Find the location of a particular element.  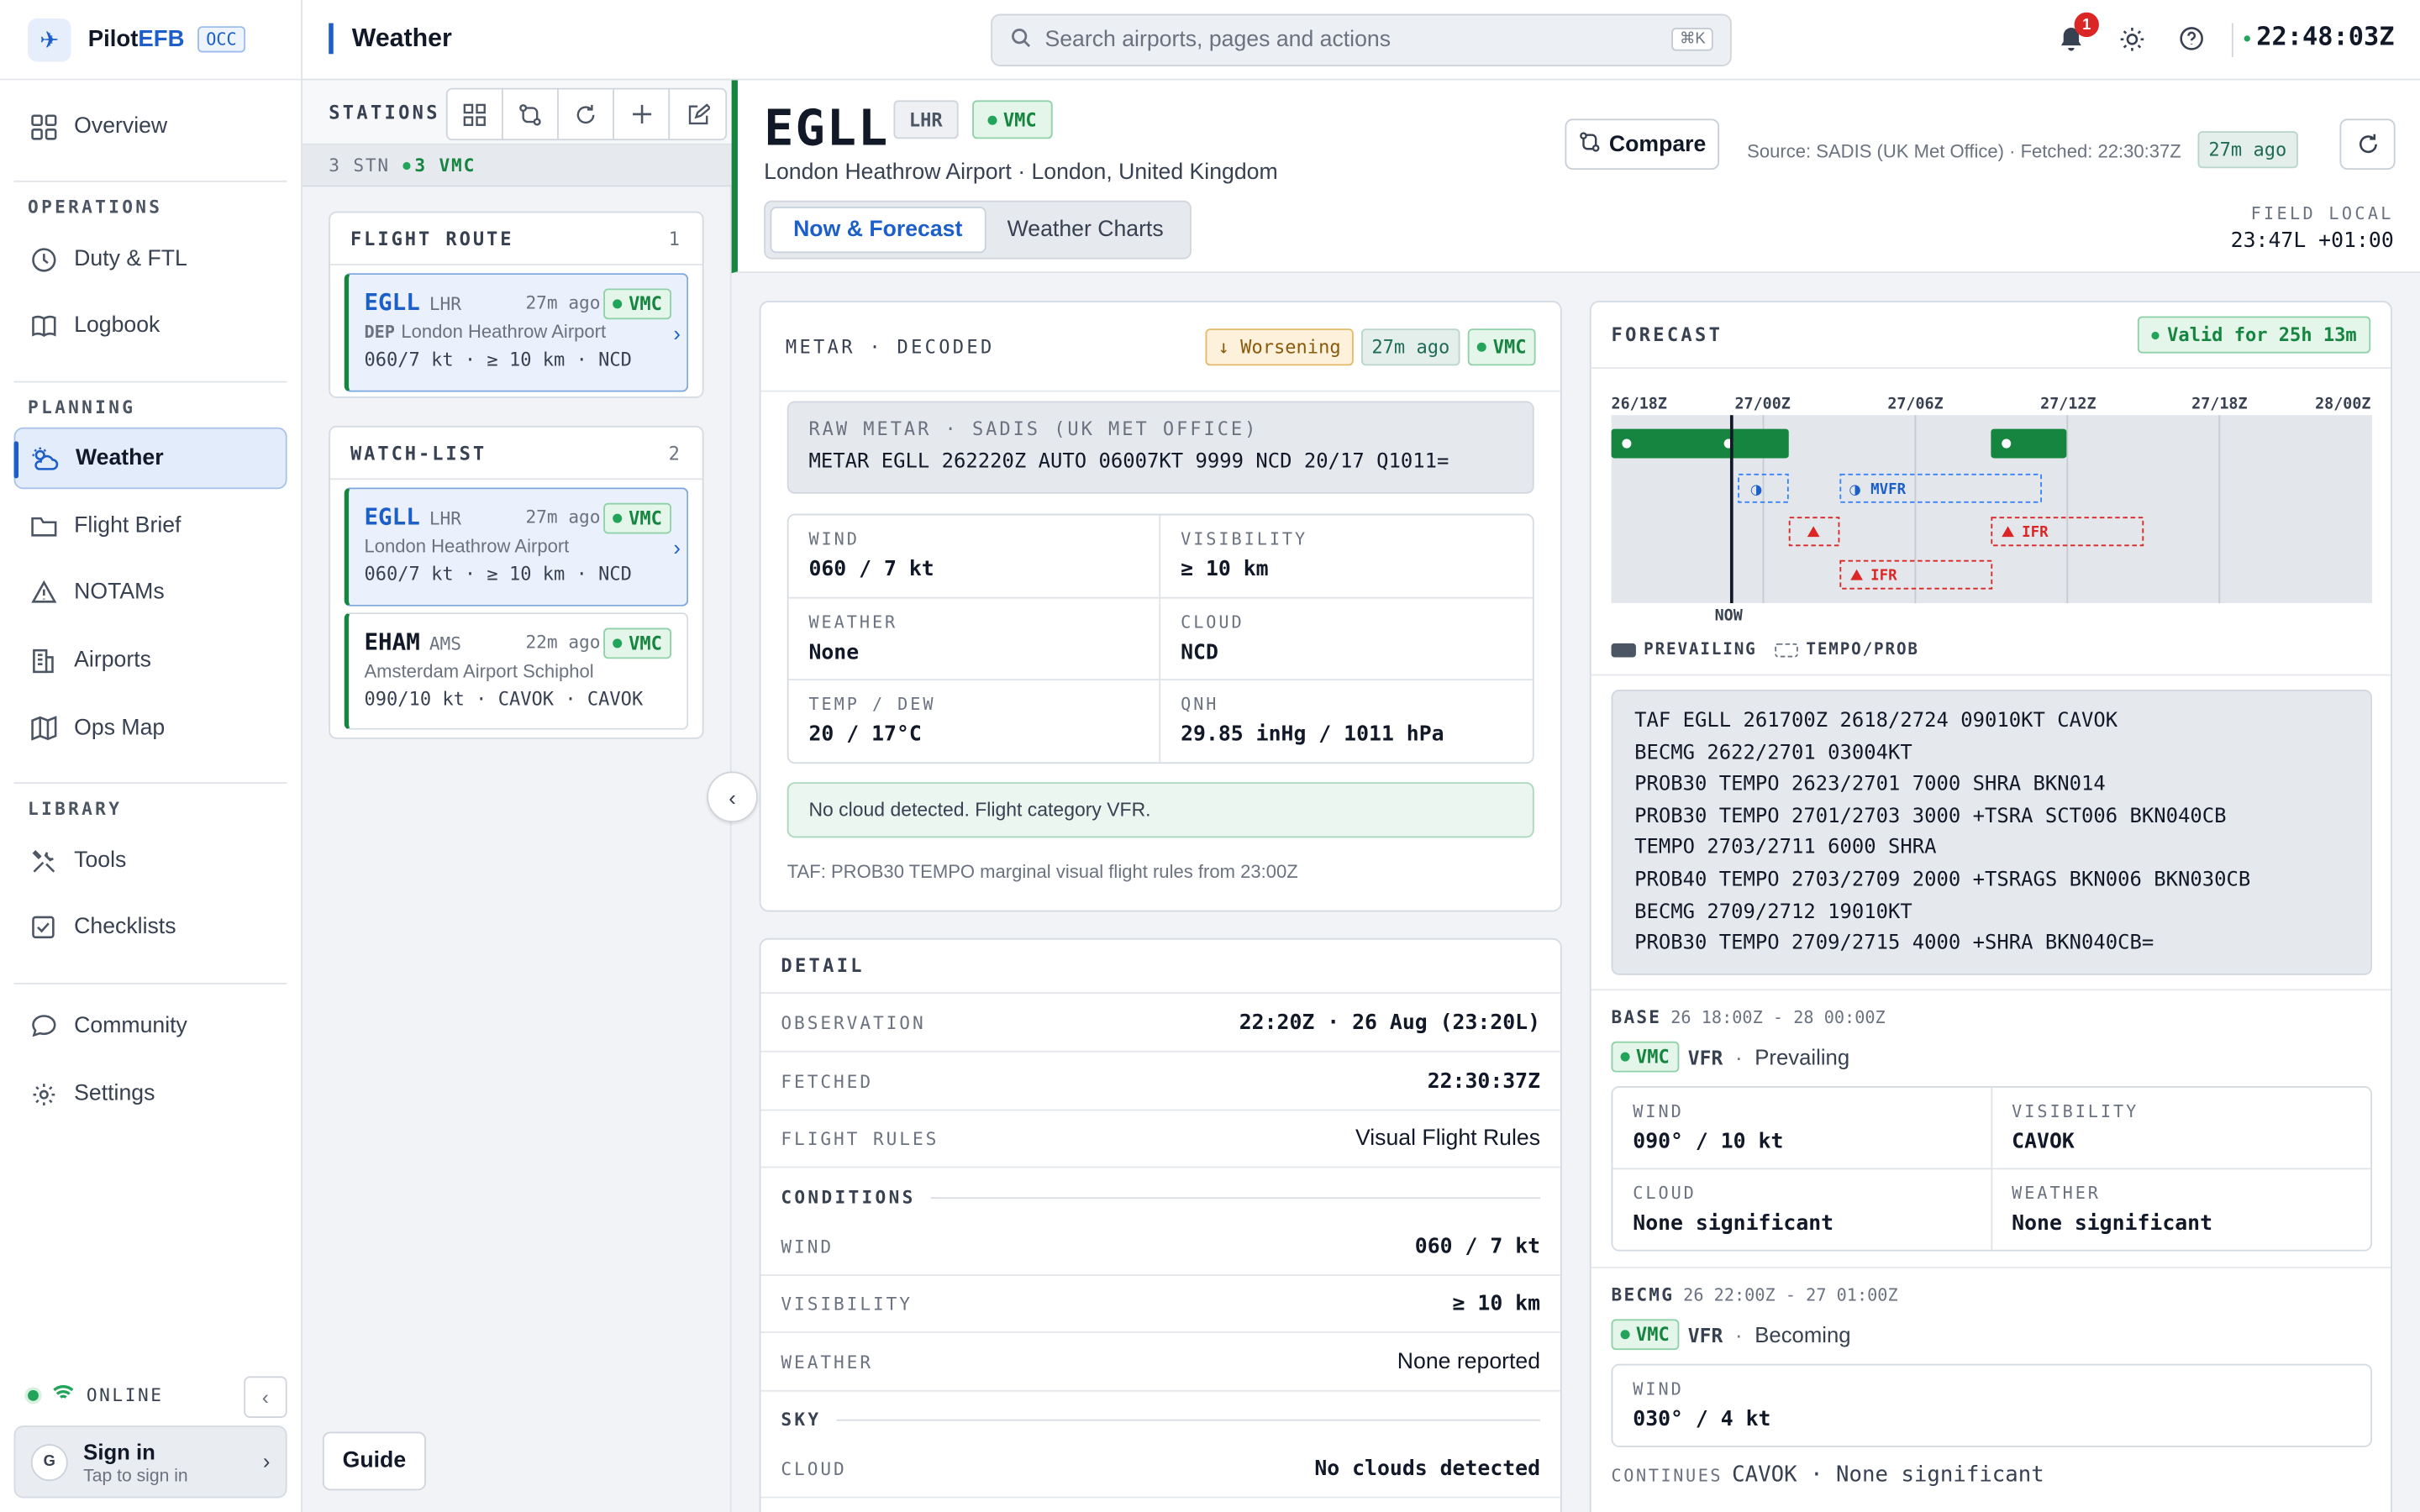

period-range: 26 22:00Z - 27 01:00Z is located at coordinates (1791, 1294).